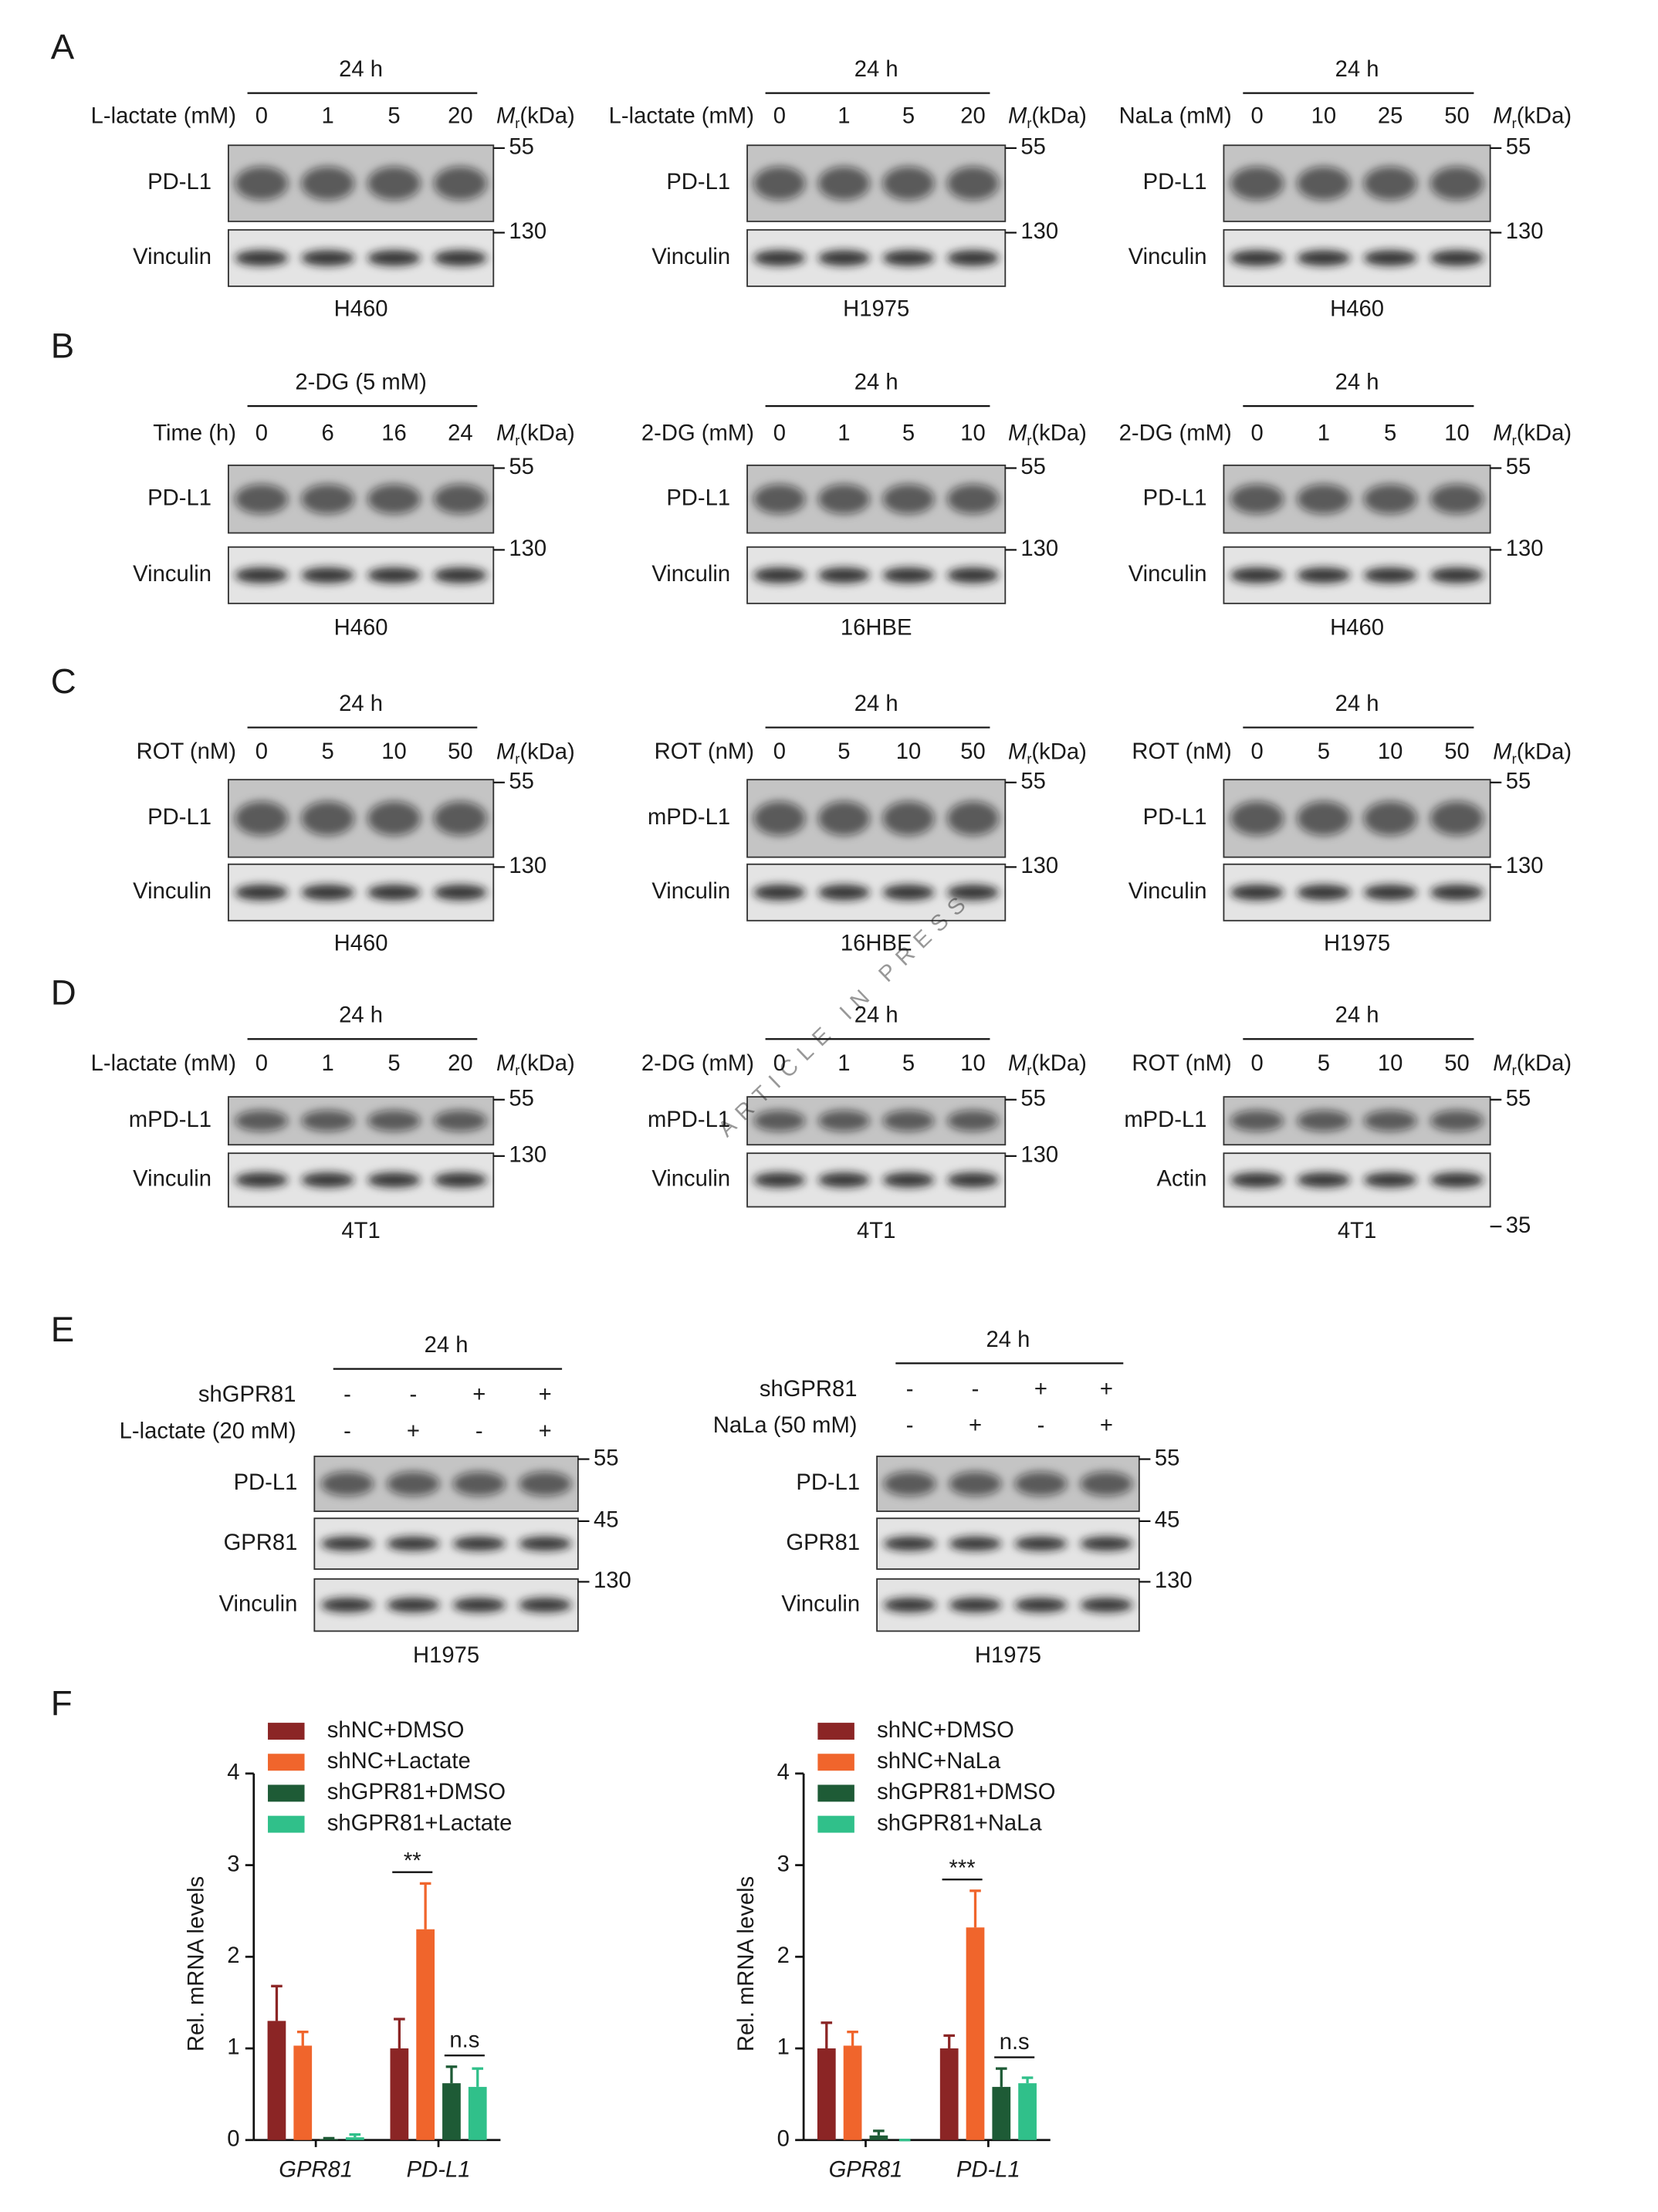 This screenshot has height=2212, width=1658. I want to click on condition-label: NaLa (50 mM), so click(786, 1425).